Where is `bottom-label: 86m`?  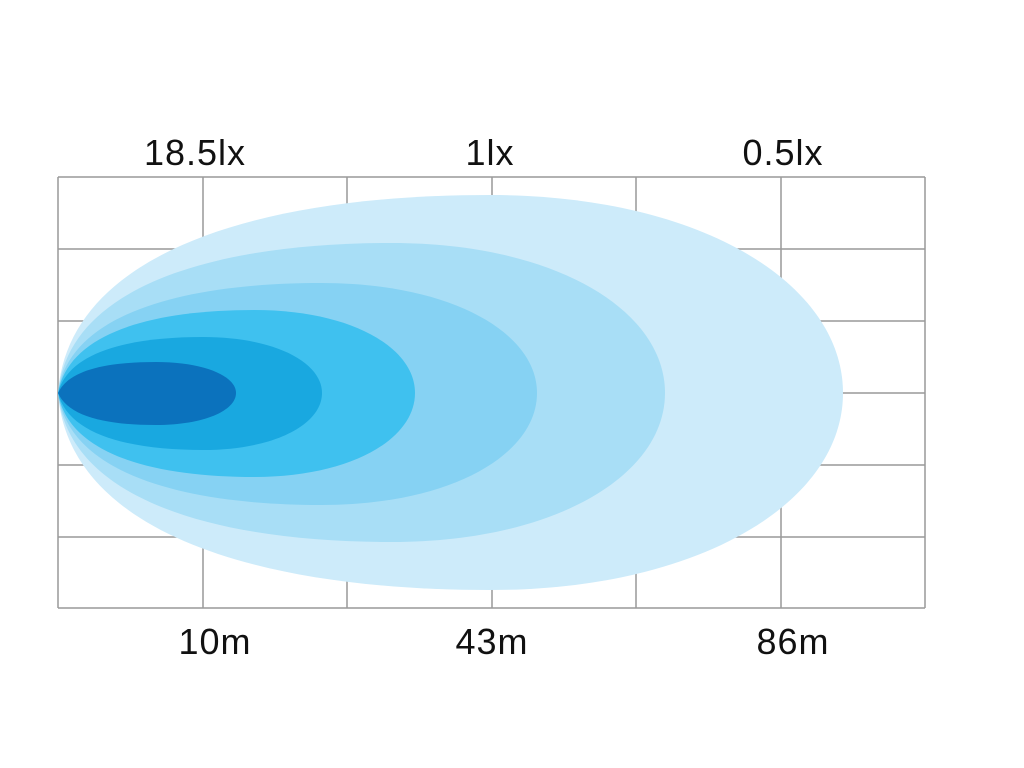 bottom-label: 86m is located at coordinates (792, 641).